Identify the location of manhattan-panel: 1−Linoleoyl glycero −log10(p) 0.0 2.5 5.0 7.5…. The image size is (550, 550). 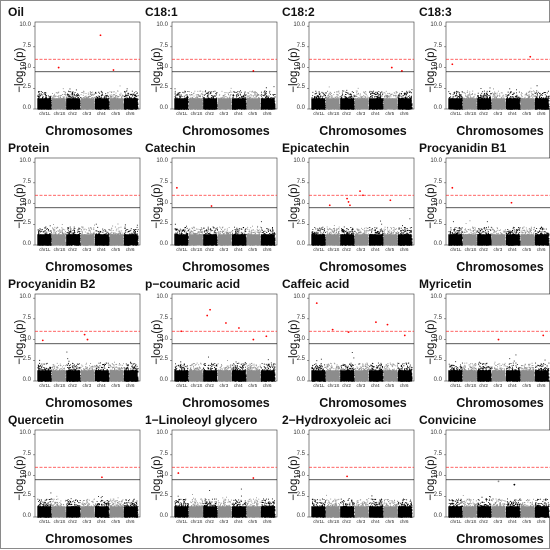
(210, 481).